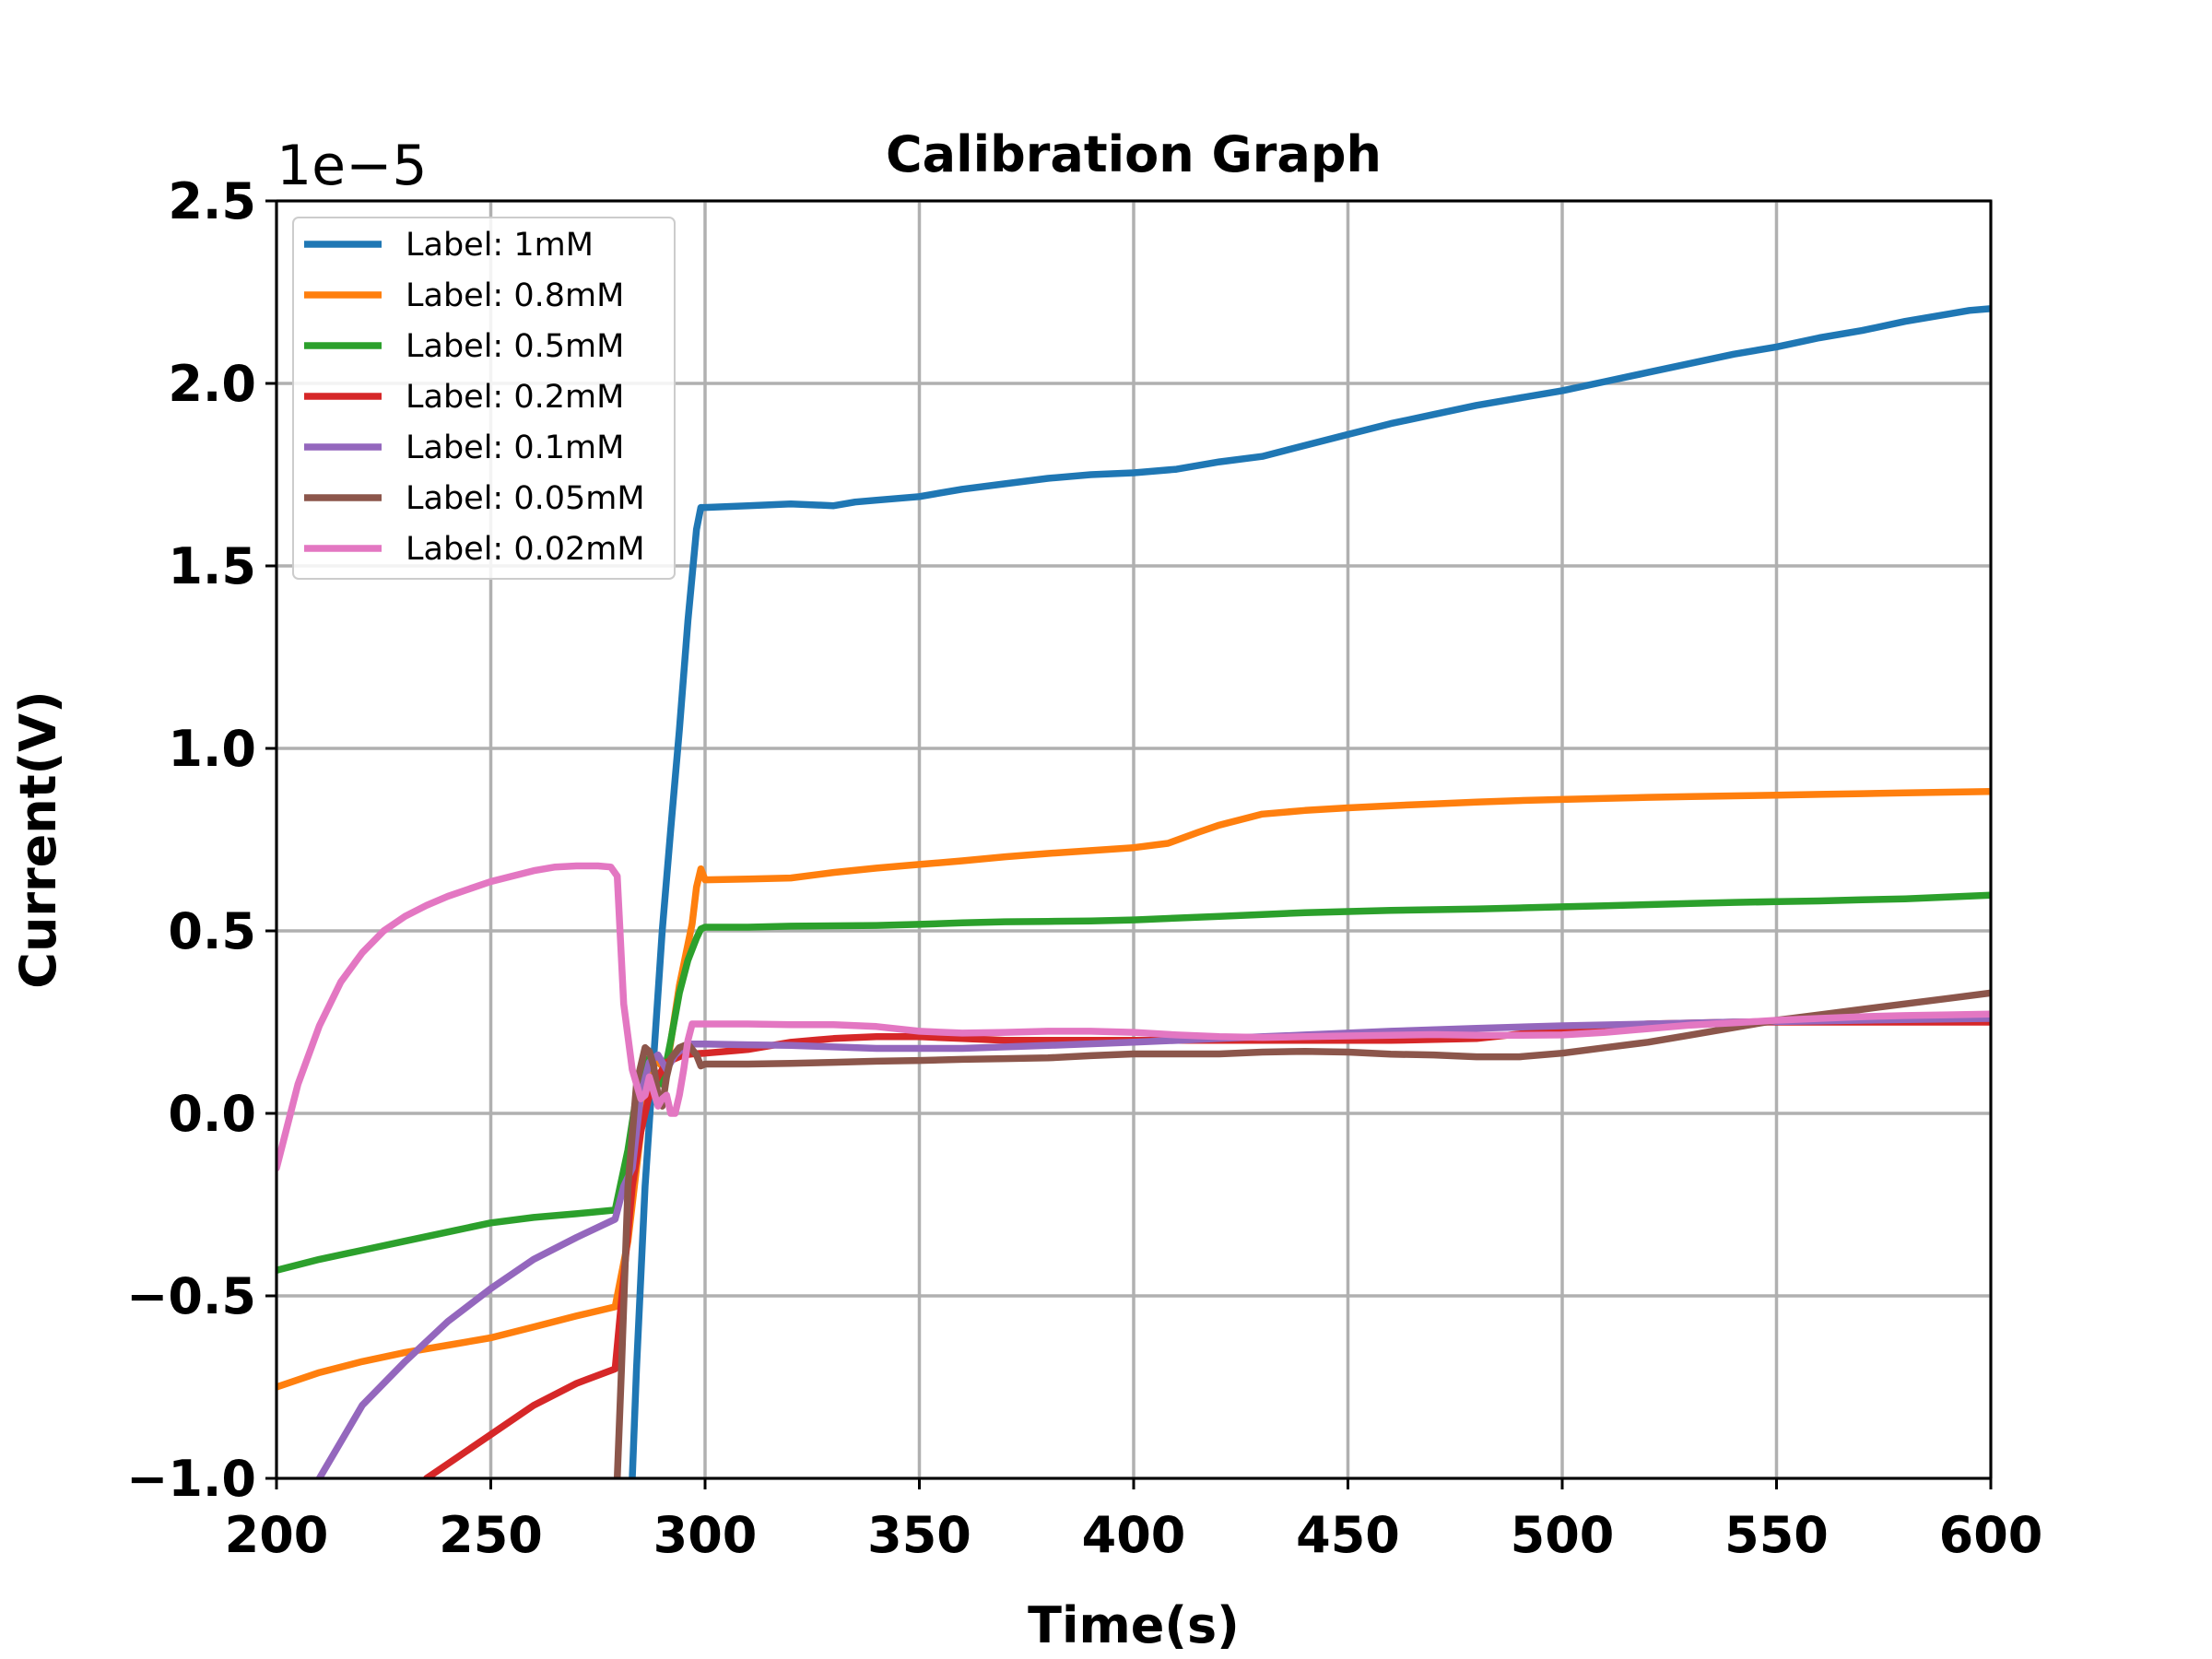  What do you see at coordinates (500, 245) in the screenshot?
I see `legend-label: Label: 1mM` at bounding box center [500, 245].